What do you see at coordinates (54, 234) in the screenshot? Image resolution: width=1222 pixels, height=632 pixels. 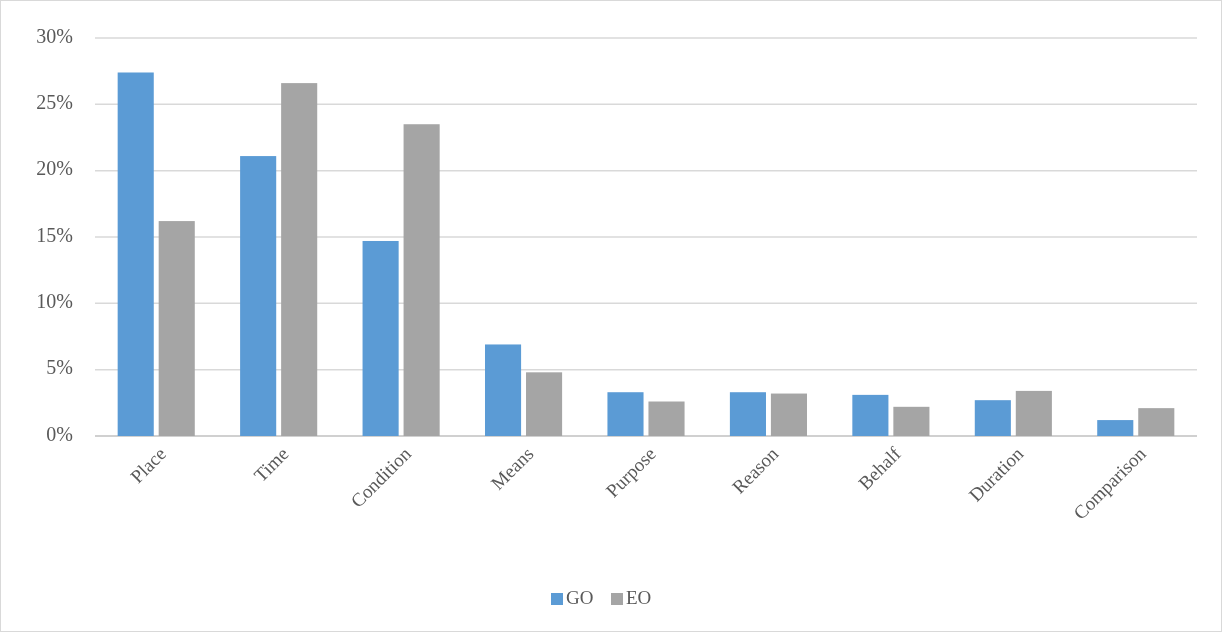 I see `y-tick-label: 15%` at bounding box center [54, 234].